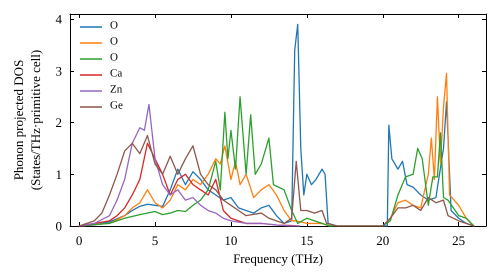 The height and width of the screenshot is (280, 500). What do you see at coordinates (59, 19) in the screenshot?
I see `y-tick-label: 4` at bounding box center [59, 19].